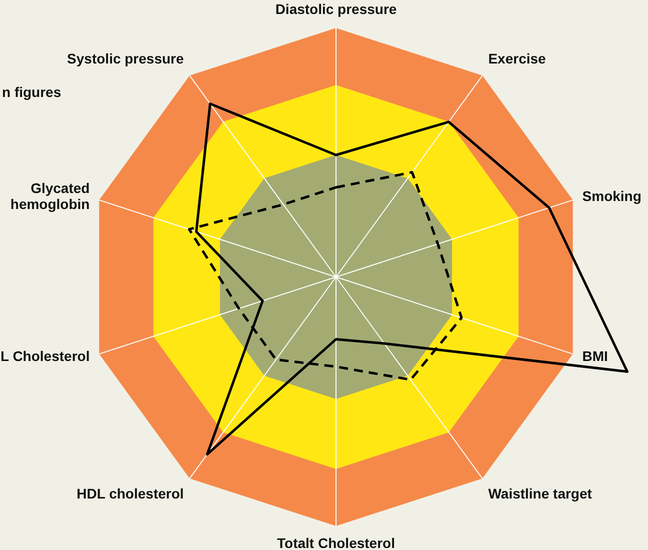 Image resolution: width=648 pixels, height=550 pixels. Describe the element at coordinates (517, 58) in the screenshot. I see `spoke-label: Exercise` at that location.